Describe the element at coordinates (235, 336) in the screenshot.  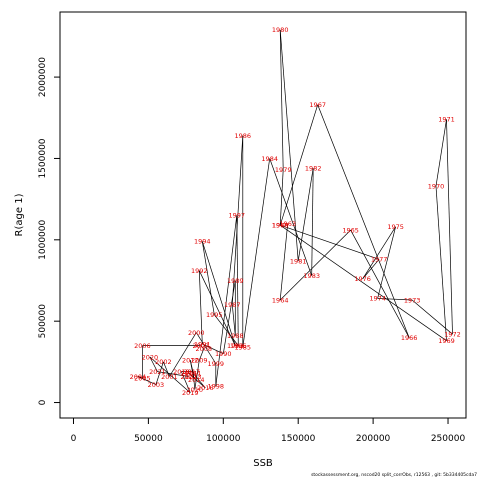
I see `point-label: 1988` at that location.